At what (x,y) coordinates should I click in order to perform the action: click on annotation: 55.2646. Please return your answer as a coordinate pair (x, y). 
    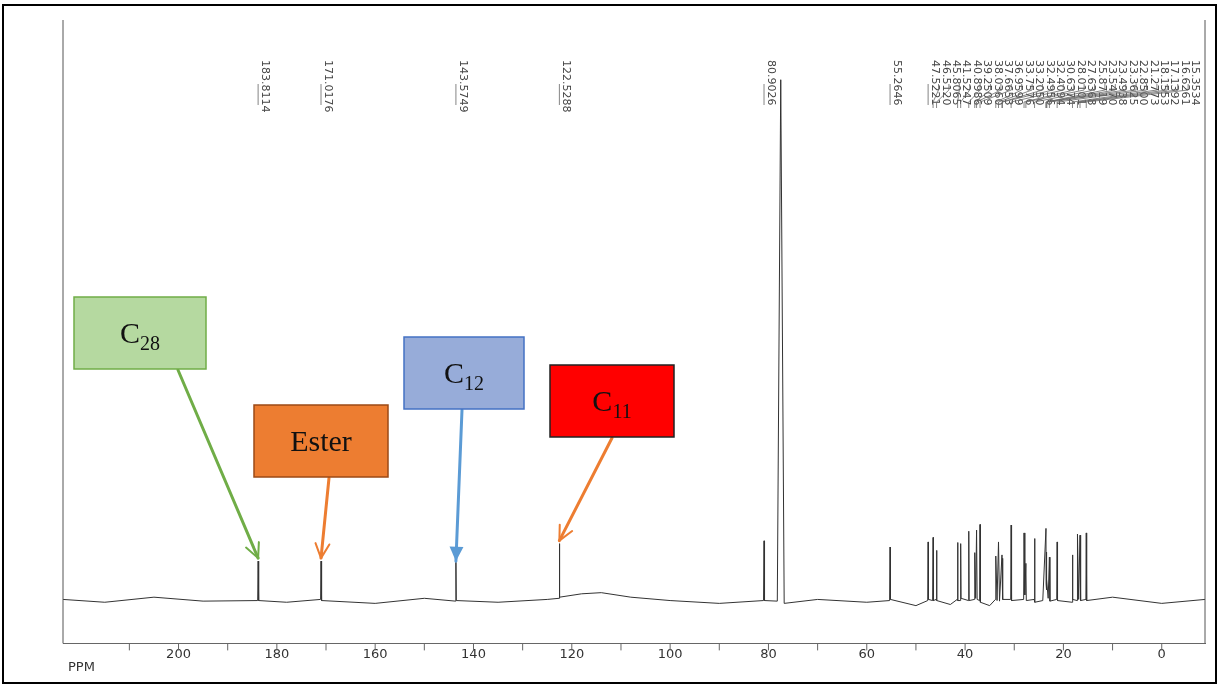
    Looking at the image, I should click on (898, 83).